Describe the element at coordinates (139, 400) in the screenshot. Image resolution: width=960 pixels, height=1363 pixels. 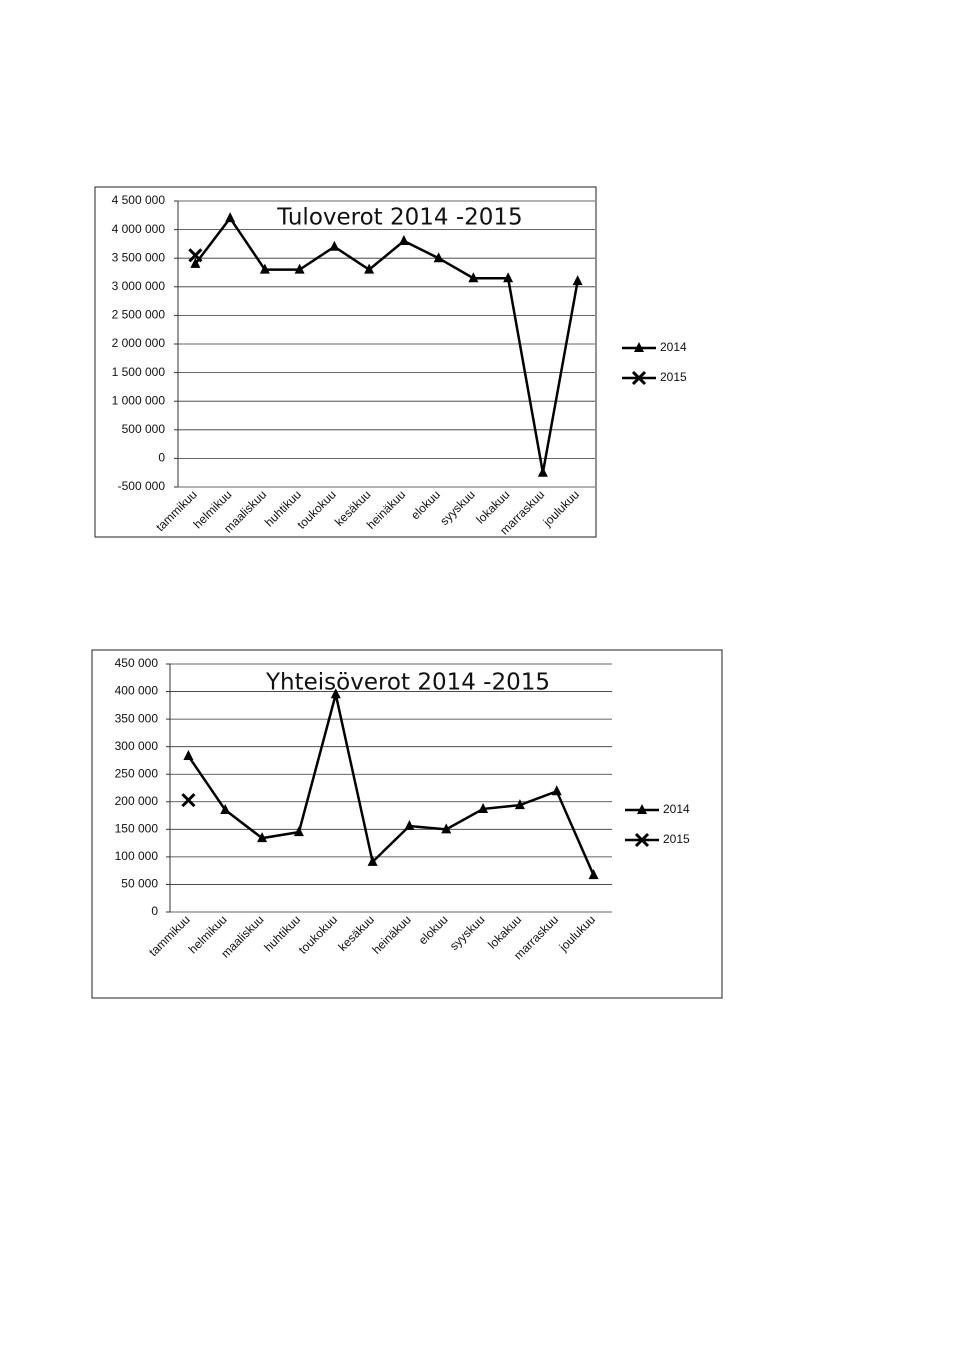
I see `y-tick-label: 1 000 000` at that location.